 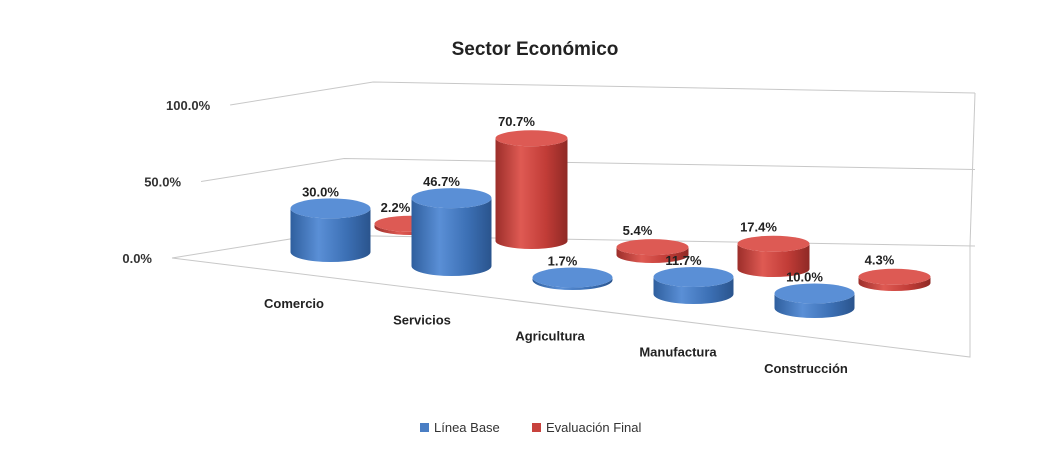 I want to click on data-label: 17.4%, so click(x=758, y=227).